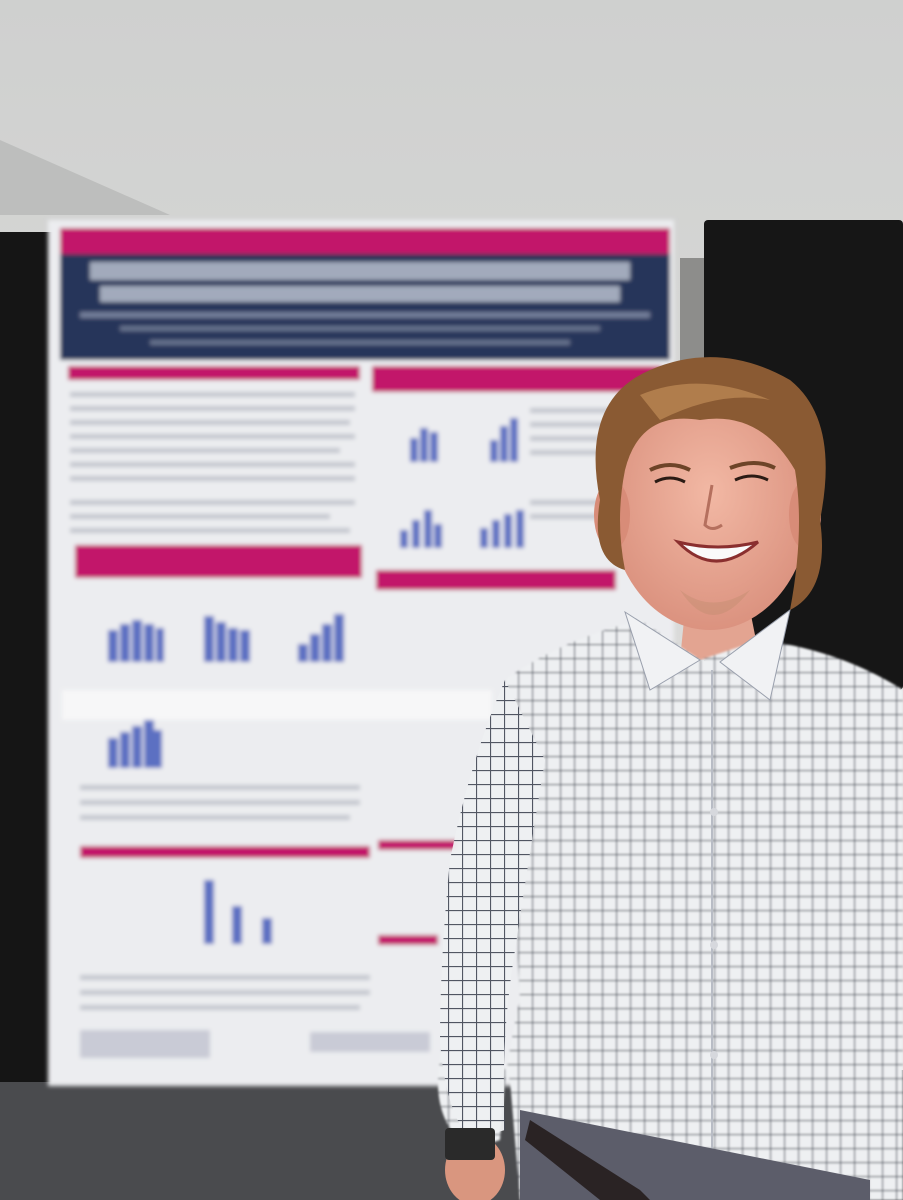 The width and height of the screenshot is (903, 1200). I want to click on board-gap, so click(694, 313).